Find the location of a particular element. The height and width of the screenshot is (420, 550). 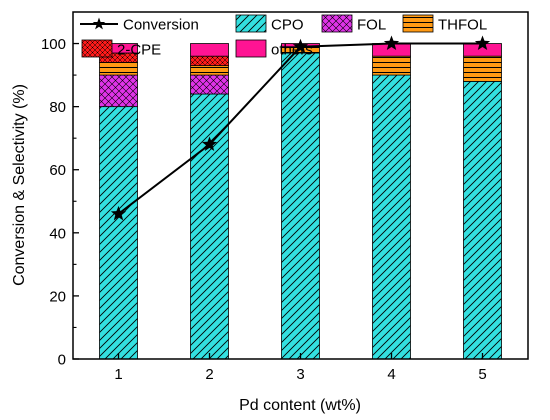

legend-item-conversion: Conversion is located at coordinates (139, 25).